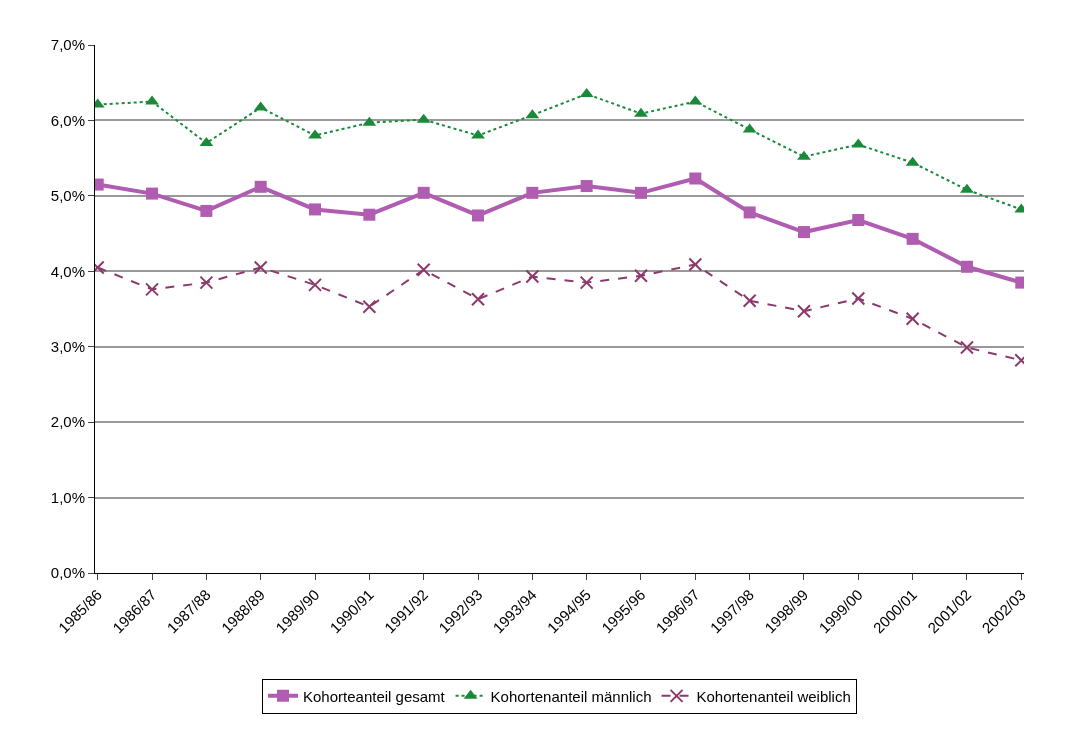  What do you see at coordinates (67, 422) in the screenshot?
I see `y-tick-label: 2,0%` at bounding box center [67, 422].